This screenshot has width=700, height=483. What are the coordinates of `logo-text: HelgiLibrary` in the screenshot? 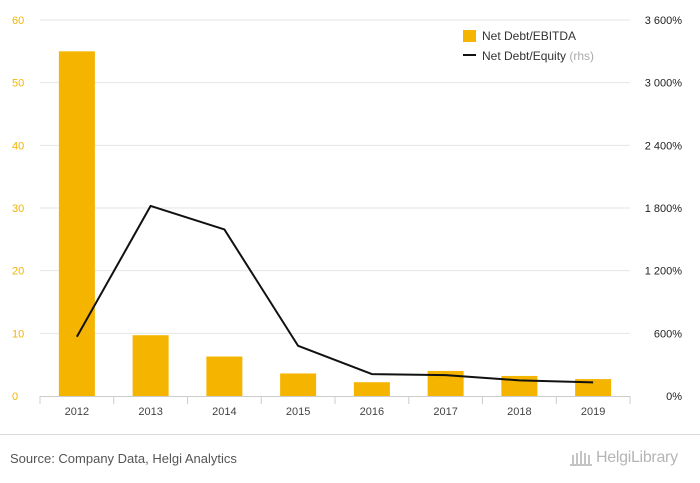 It's located at (637, 457).